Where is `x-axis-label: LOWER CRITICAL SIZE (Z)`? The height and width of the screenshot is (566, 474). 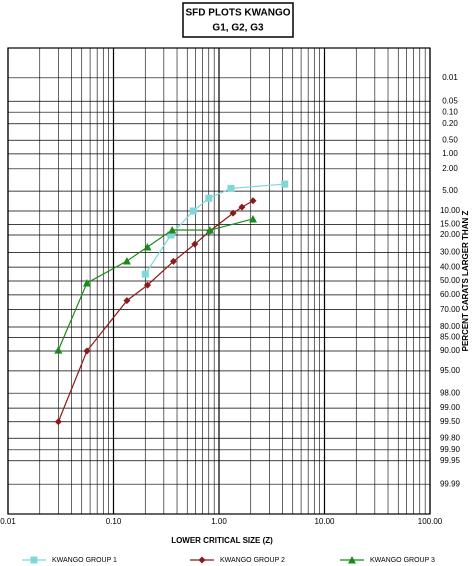
x-axis-label: LOWER CRITICAL SIZE (Z) is located at coordinates (222, 540).